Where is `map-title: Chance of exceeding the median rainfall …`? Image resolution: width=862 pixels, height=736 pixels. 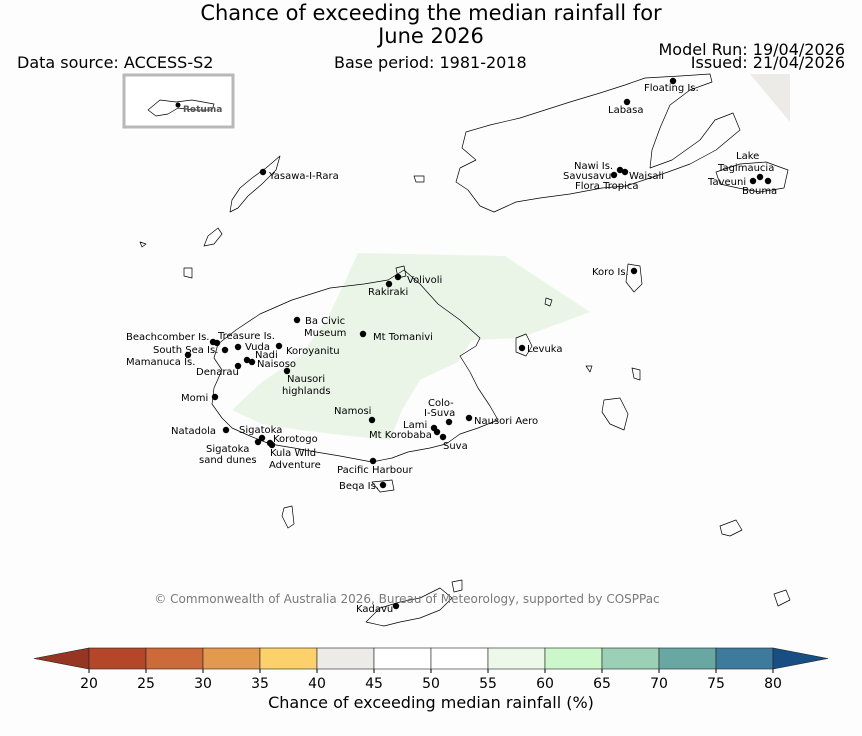
map-title: Chance of exceeding the median rainfall … is located at coordinates (431, 25).